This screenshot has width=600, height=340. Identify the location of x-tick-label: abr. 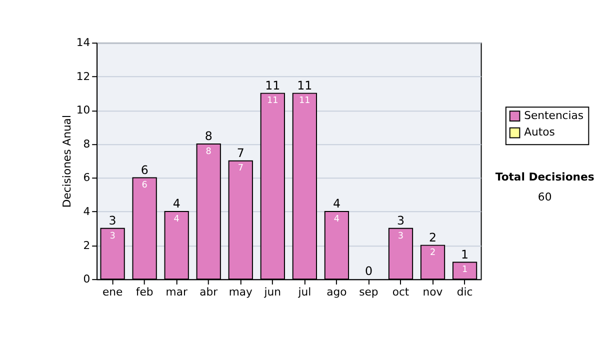
(209, 291).